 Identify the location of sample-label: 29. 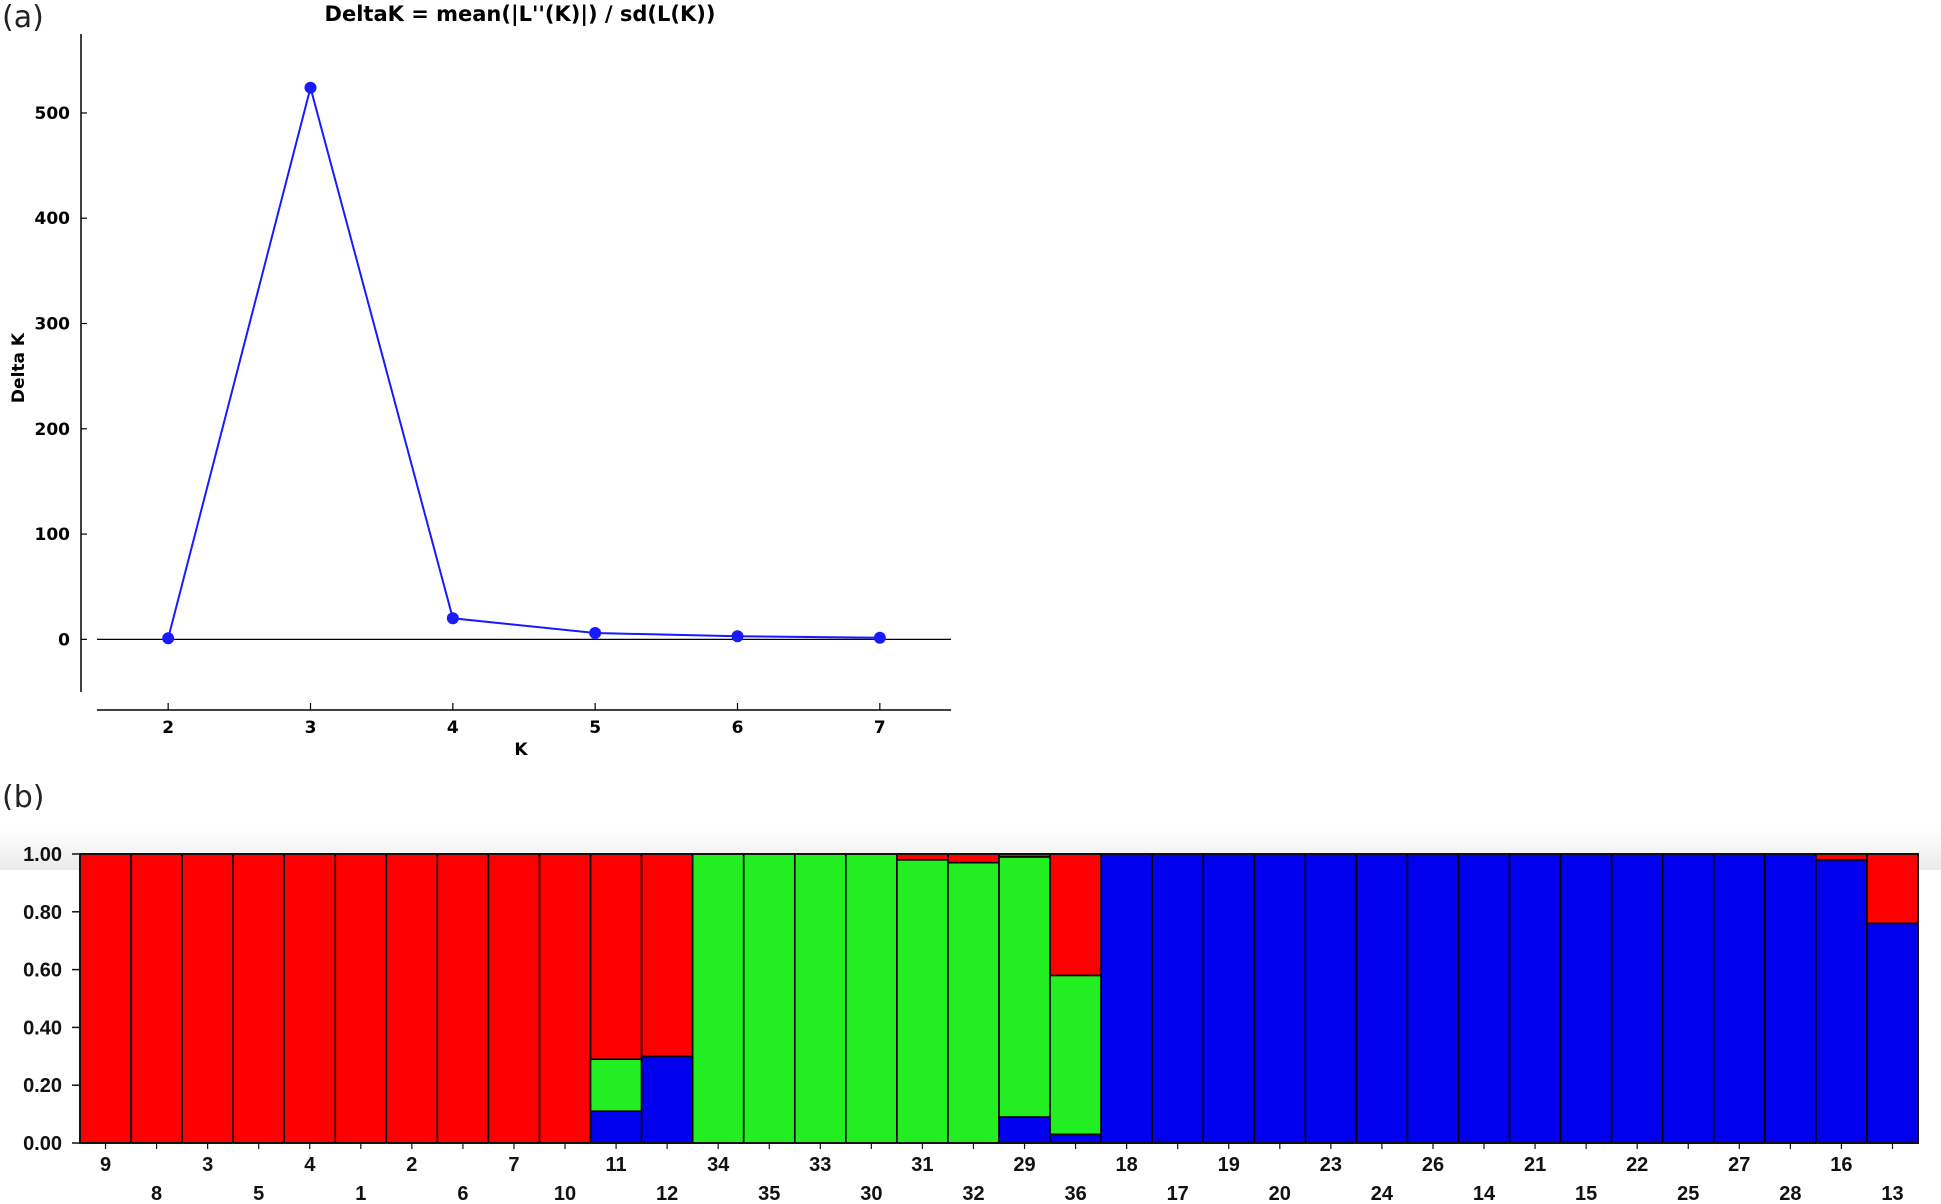
(1024, 1165).